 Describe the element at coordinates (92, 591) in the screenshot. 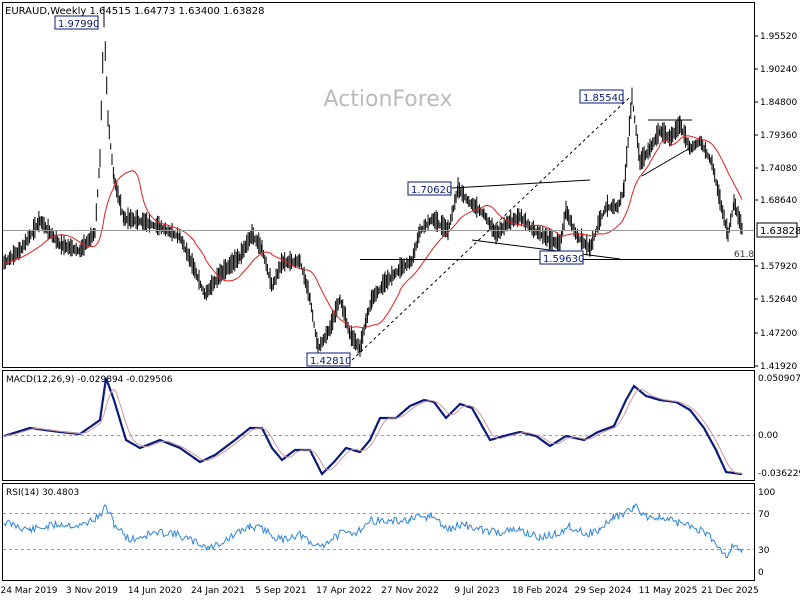

I see `x-tick-label: 3 Nov 2019` at that location.